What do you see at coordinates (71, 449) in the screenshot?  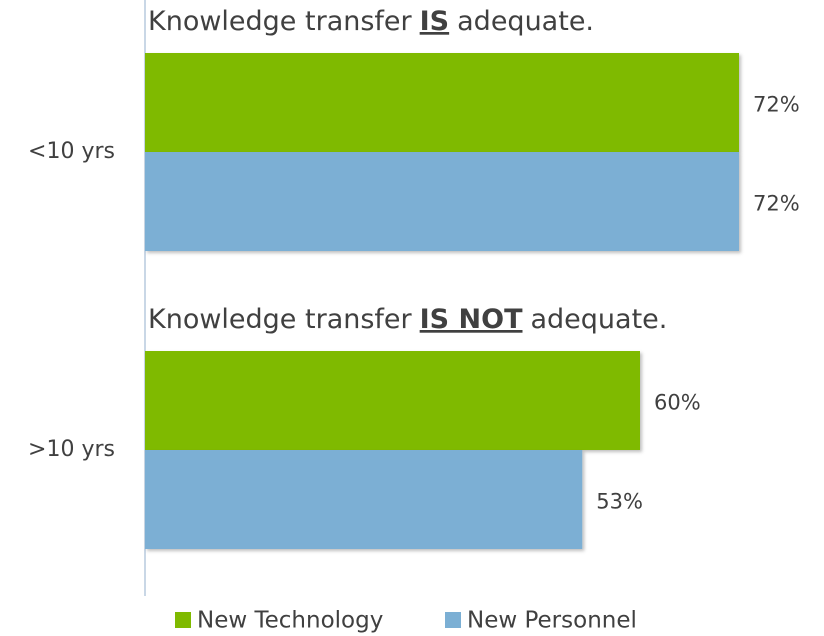 I see `category-label: >10 yrs` at bounding box center [71, 449].